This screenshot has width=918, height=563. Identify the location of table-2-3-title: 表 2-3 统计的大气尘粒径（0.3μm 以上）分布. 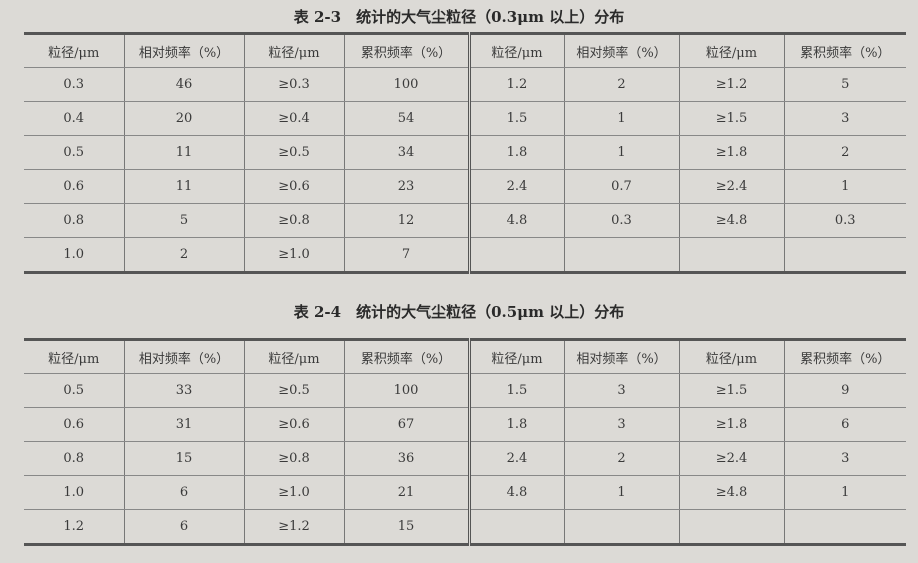
(459, 17).